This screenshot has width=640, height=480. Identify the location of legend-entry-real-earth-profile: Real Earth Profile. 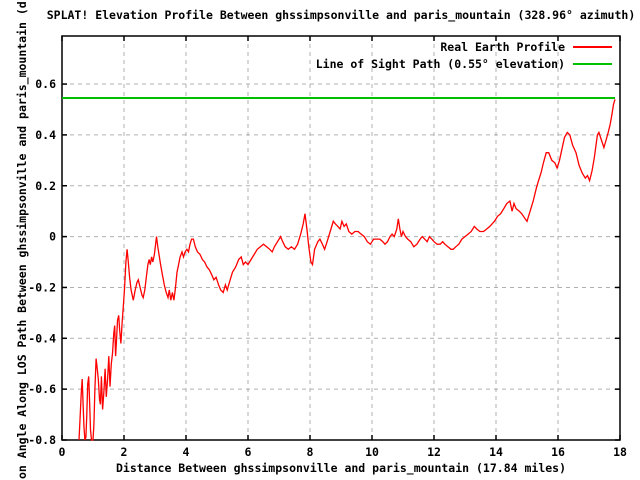
(526, 47).